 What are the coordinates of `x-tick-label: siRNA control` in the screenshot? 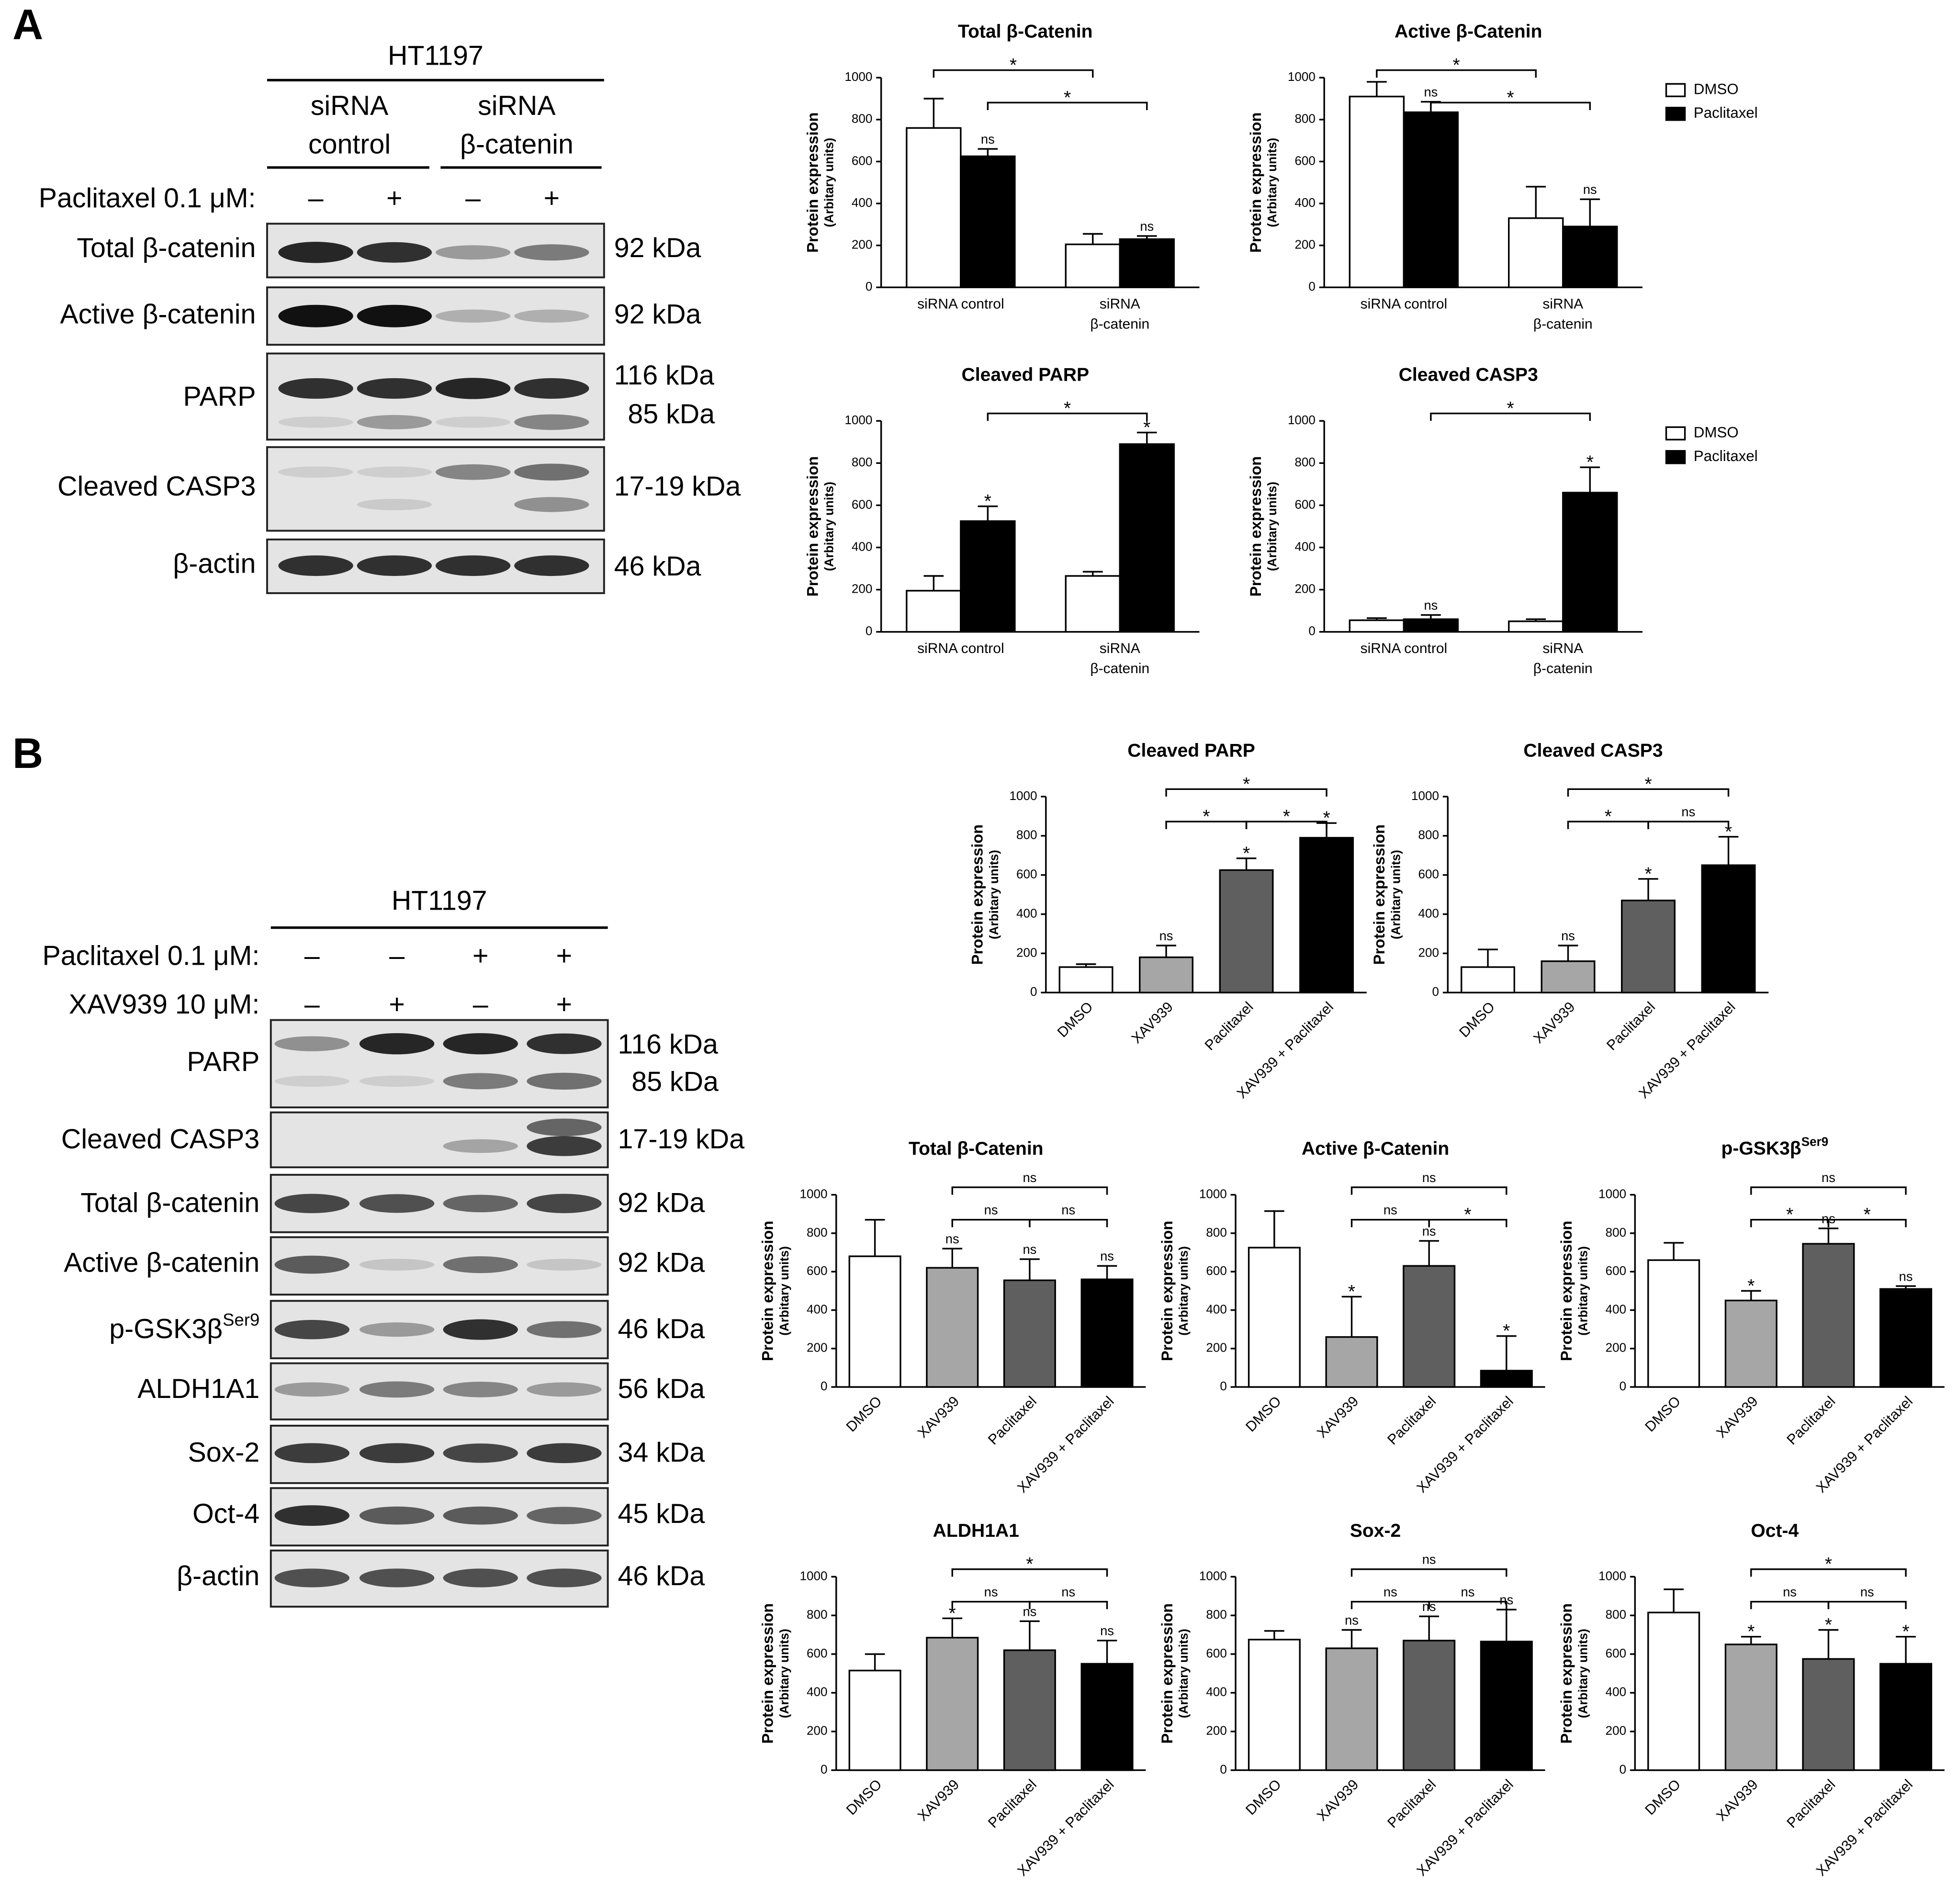 It's located at (1404, 648).